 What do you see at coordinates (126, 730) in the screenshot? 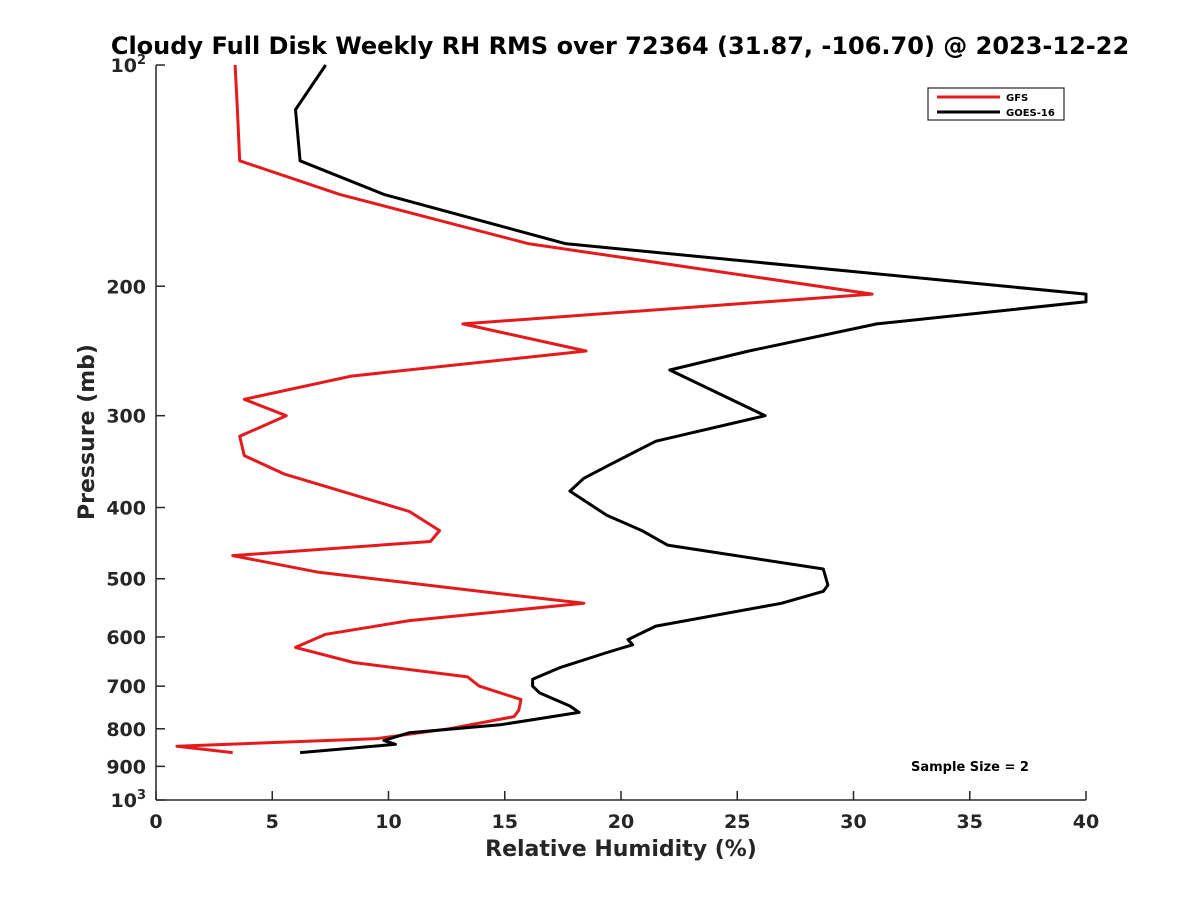
I see `y-tick-label-7: 800` at bounding box center [126, 730].